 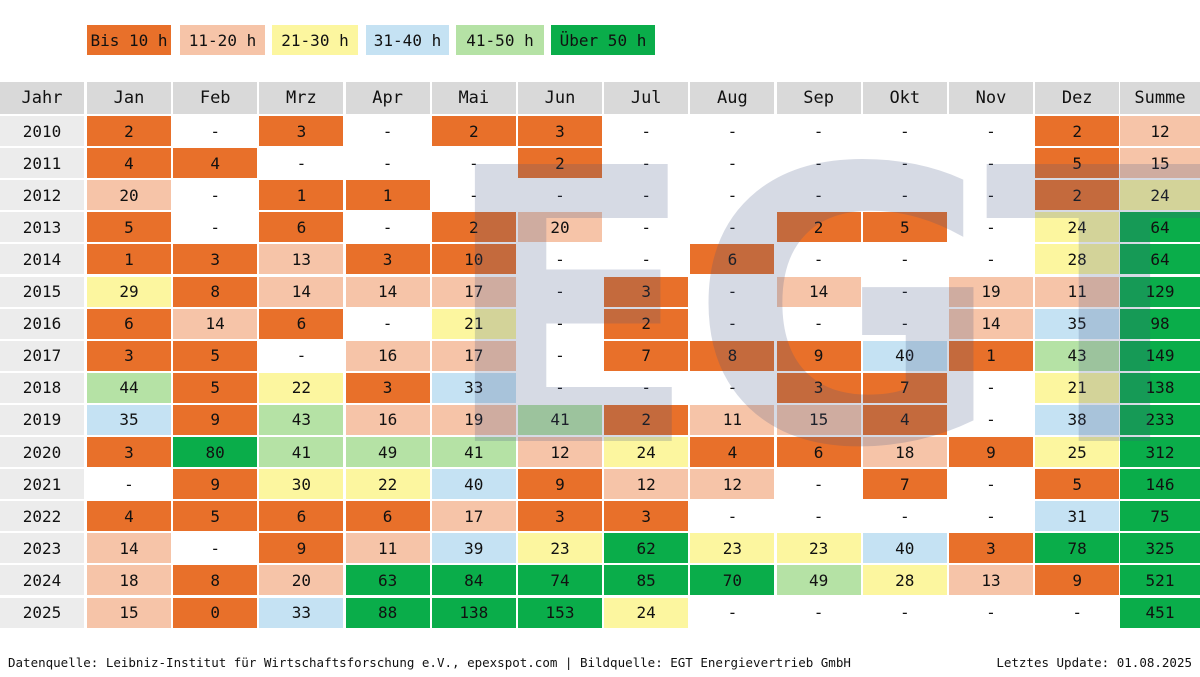 I want to click on value-cell: 312, so click(x=1160, y=452).